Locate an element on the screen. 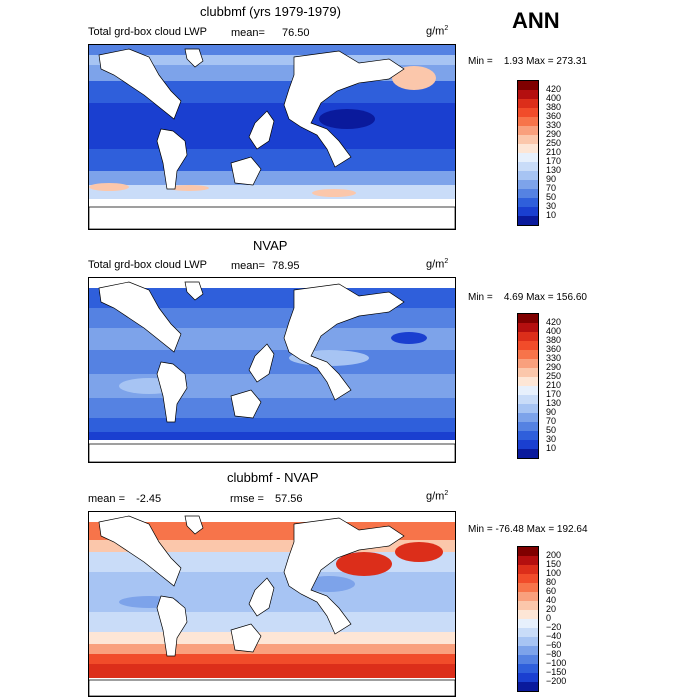  panel-3-tick: 150 is located at coordinates (554, 564).